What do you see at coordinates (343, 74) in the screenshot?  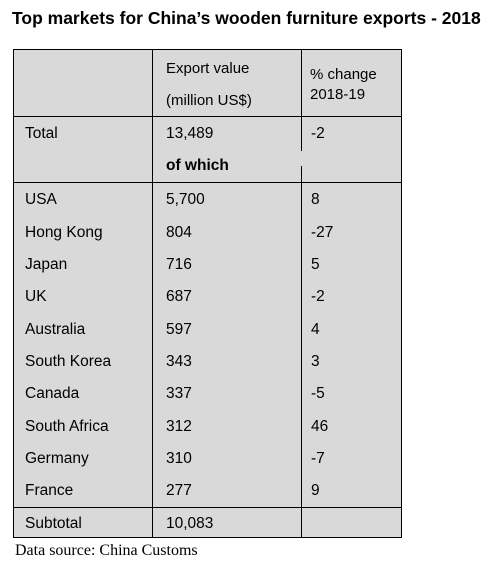 I see `header-change-line1: % change` at bounding box center [343, 74].